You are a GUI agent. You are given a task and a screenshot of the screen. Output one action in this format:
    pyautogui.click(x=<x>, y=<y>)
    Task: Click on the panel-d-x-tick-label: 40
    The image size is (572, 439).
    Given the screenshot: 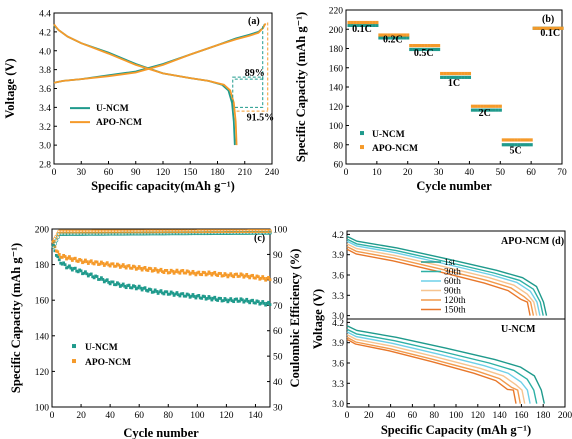 What is the action you would take?
    pyautogui.click(x=391, y=416)
    